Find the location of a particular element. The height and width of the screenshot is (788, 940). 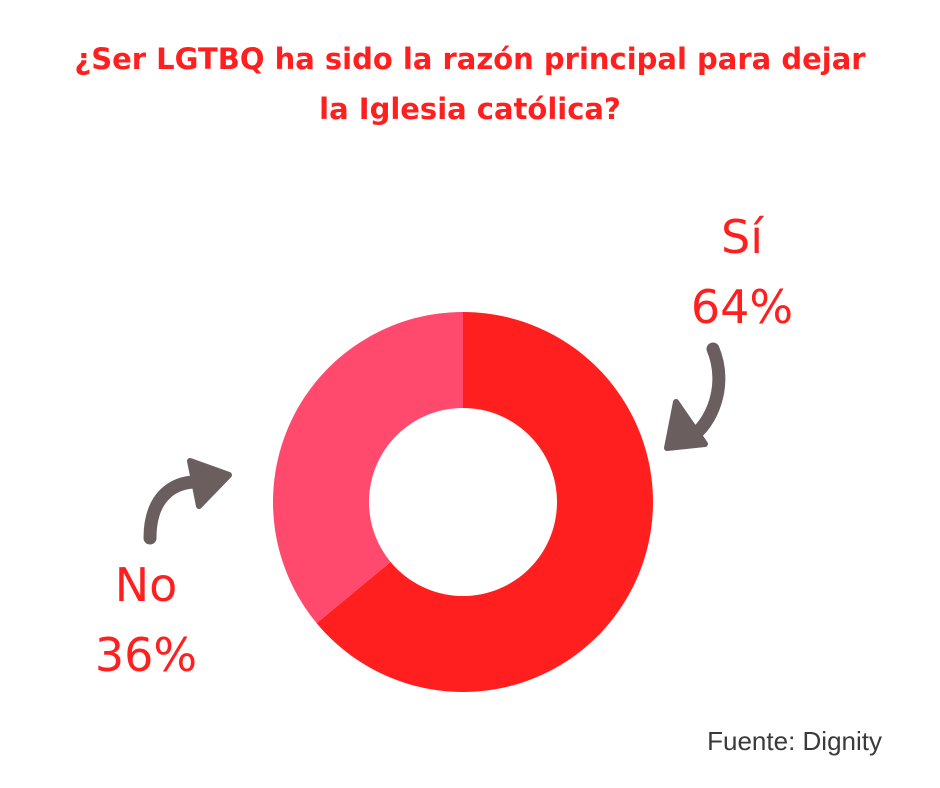

donut-slice-no is located at coordinates (368, 468).